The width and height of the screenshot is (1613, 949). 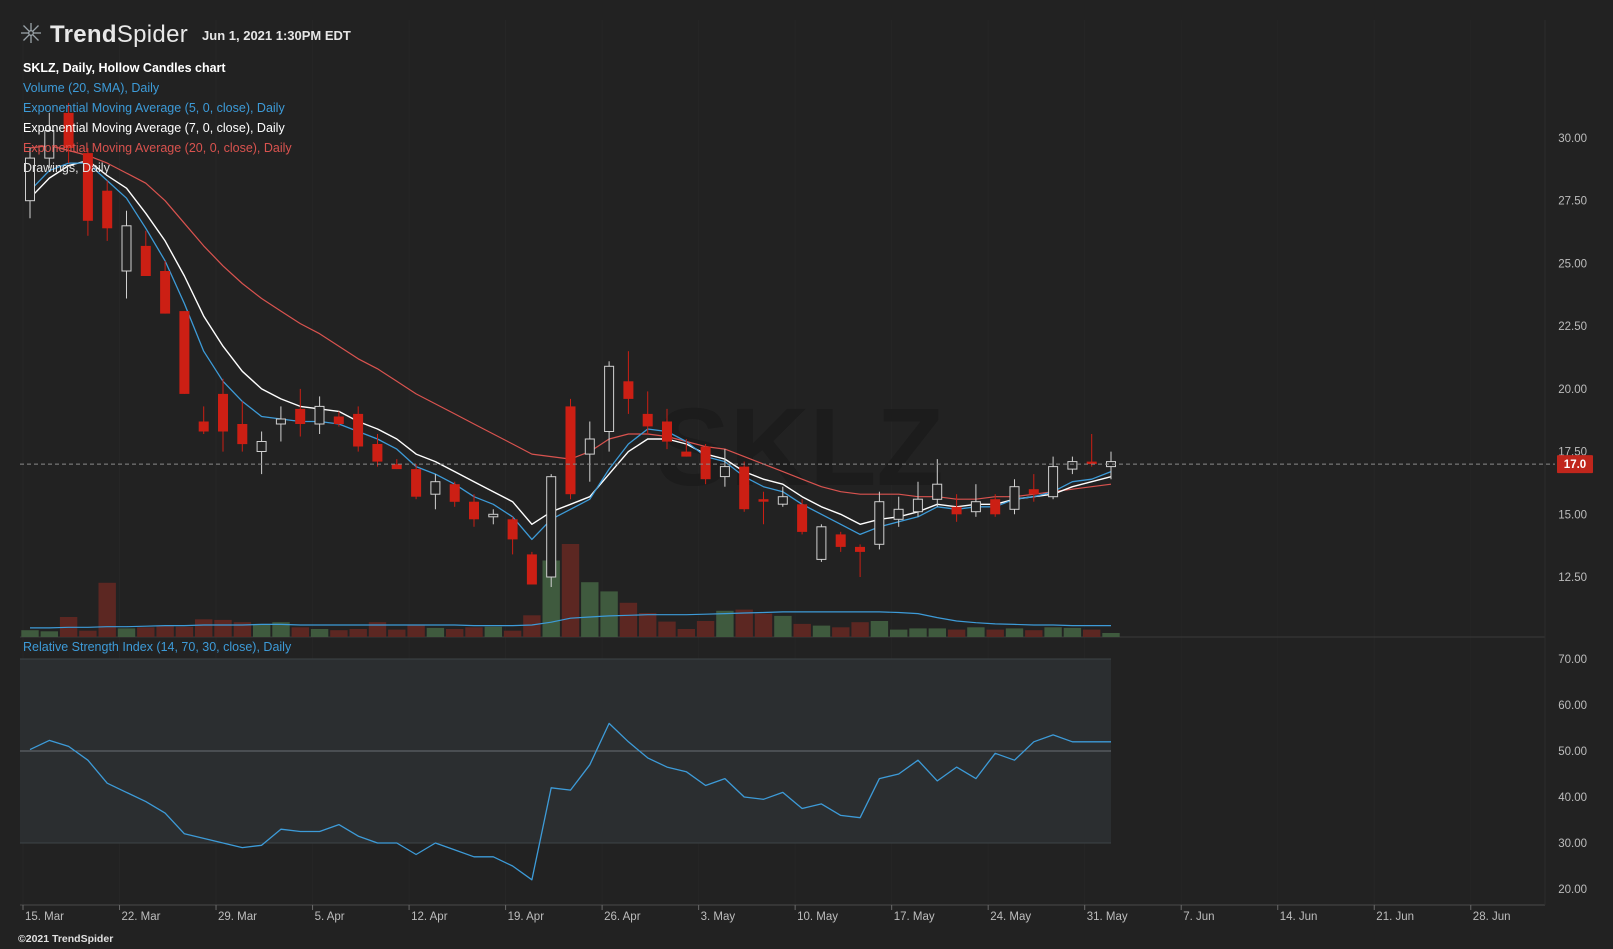 What do you see at coordinates (1572, 844) in the screenshot?
I see `rsi-tick-label: 30.00` at bounding box center [1572, 844].